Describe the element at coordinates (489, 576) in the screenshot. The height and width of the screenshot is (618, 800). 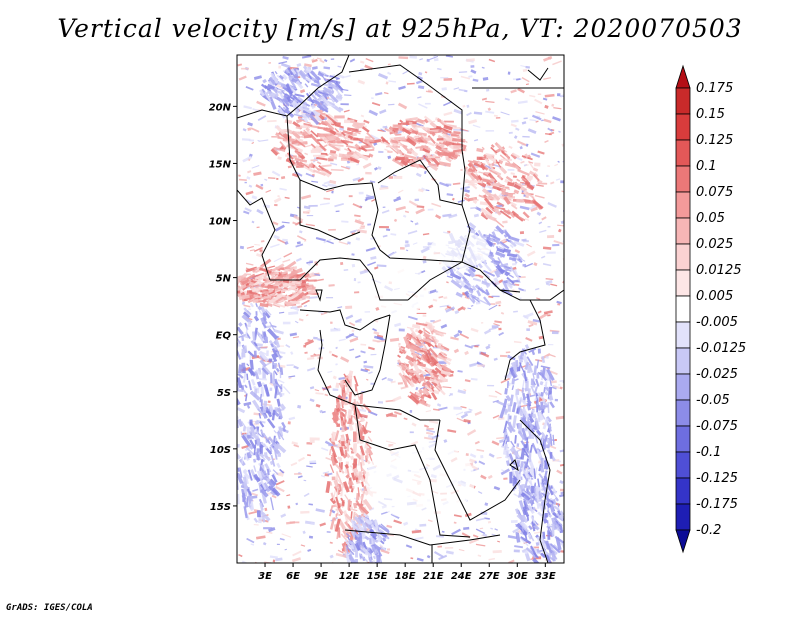
I see `lon-tick-label: 27E` at that location.